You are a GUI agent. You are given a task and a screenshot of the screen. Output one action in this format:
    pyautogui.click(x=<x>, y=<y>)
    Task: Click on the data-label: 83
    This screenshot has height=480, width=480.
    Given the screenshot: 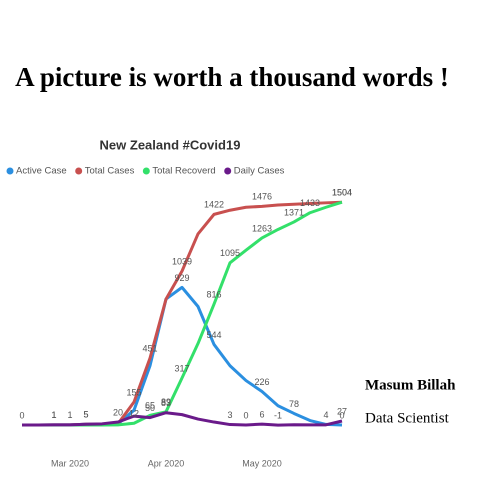 What is the action you would take?
    pyautogui.click(x=166, y=403)
    